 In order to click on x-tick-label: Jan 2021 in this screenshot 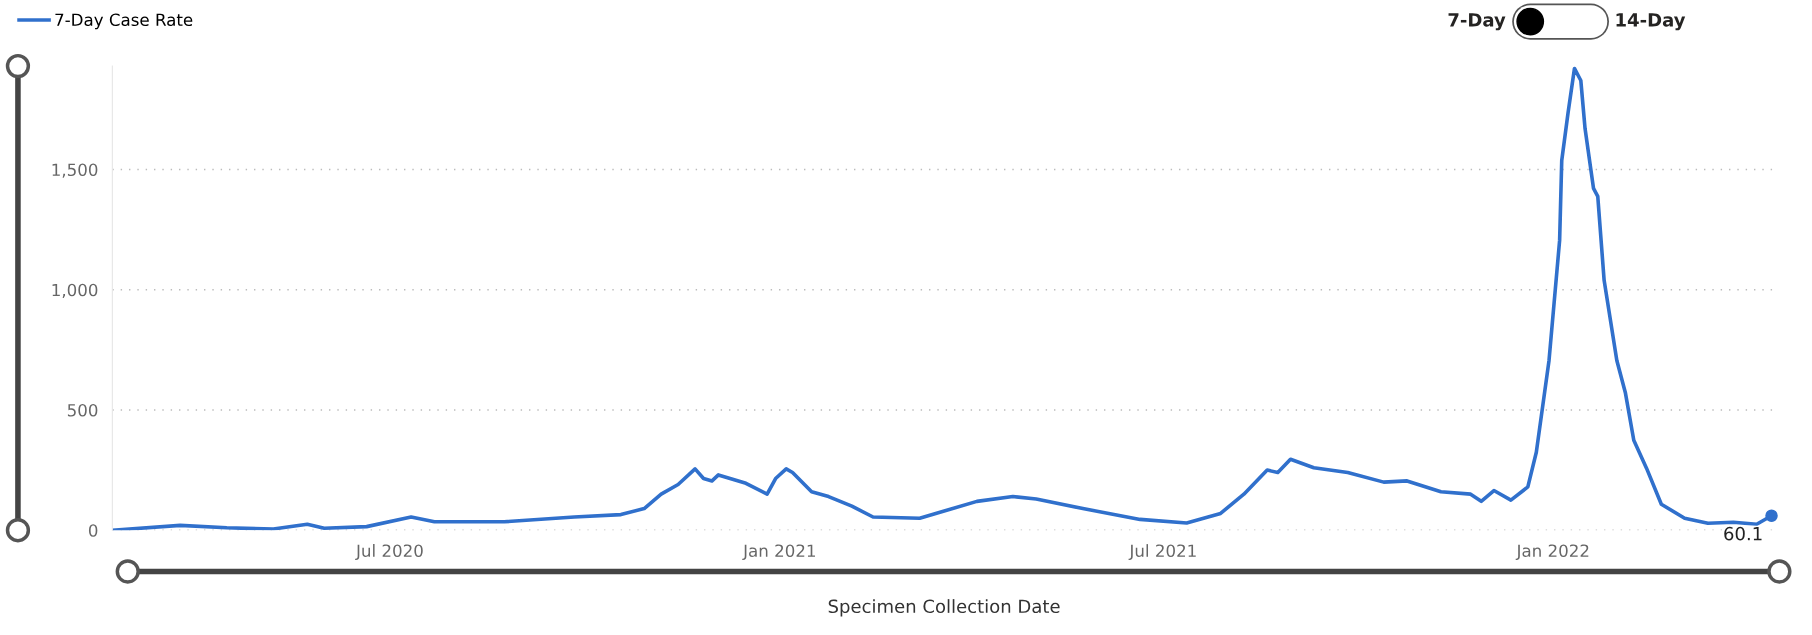, I will do `click(778, 552)`.